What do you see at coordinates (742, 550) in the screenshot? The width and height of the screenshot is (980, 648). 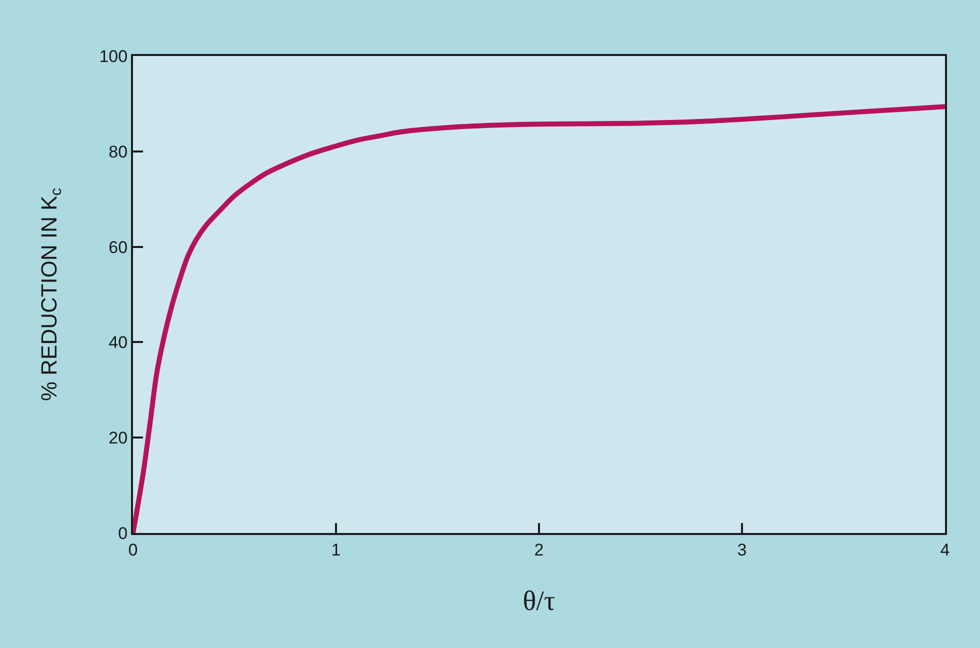 I see `x-tick-label: 3` at bounding box center [742, 550].